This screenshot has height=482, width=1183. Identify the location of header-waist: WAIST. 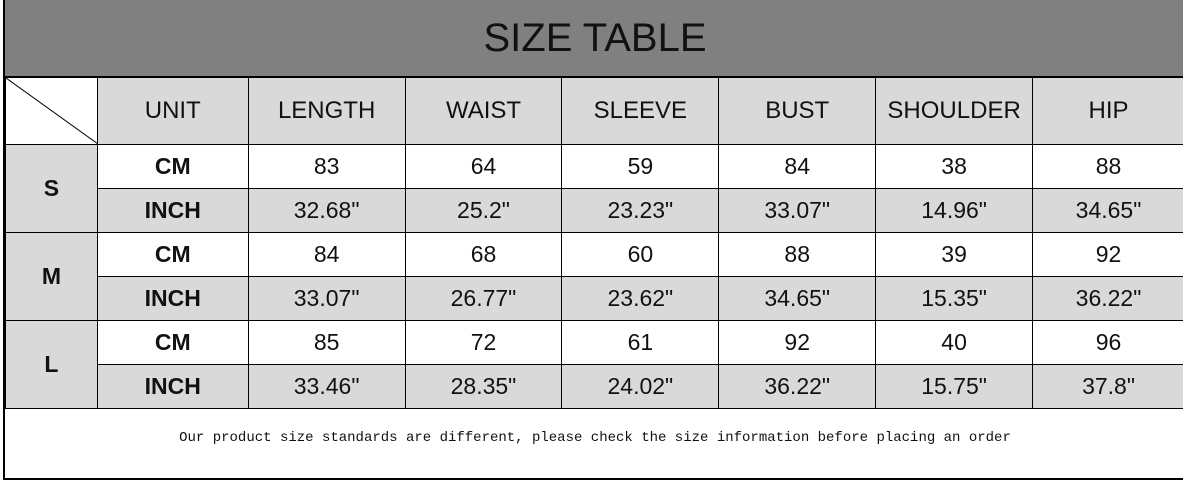
(483, 111).